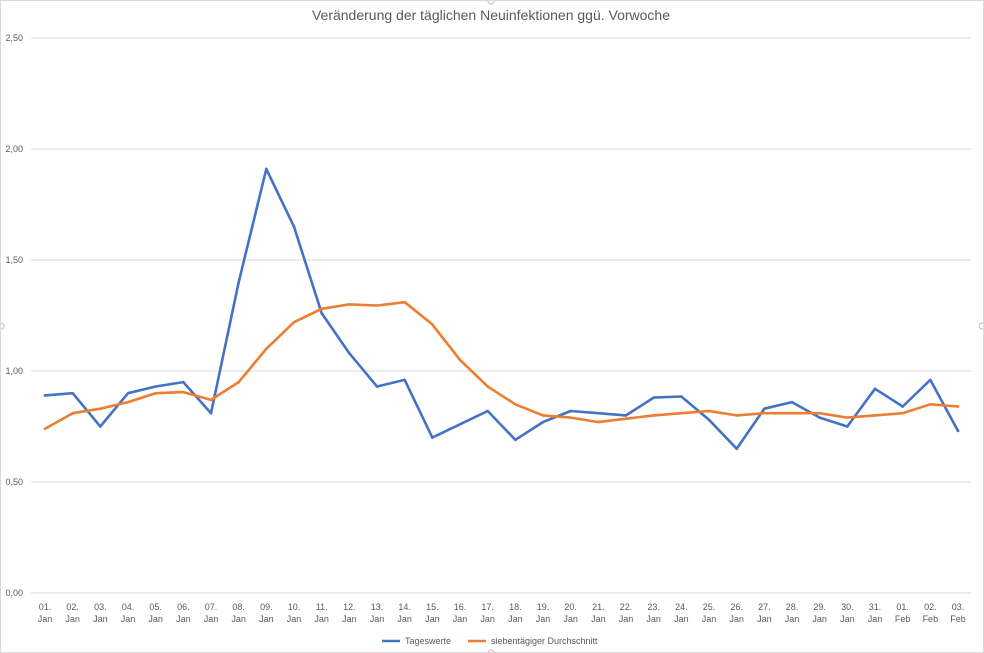 The image size is (984, 653). Describe the element at coordinates (14, 260) in the screenshot. I see `y-tick-label: 1,50` at that location.